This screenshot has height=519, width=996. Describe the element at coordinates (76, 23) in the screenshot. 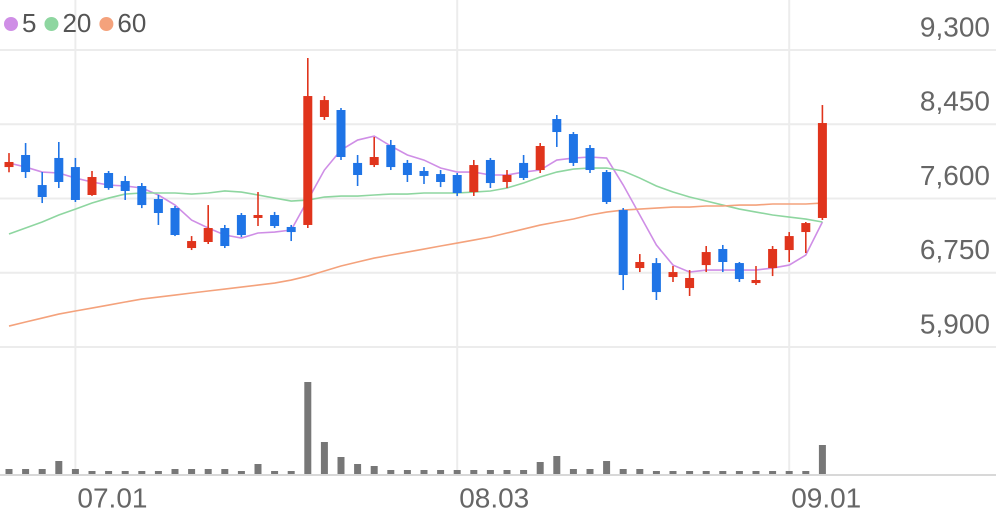

I see `legend-label: 20` at that location.